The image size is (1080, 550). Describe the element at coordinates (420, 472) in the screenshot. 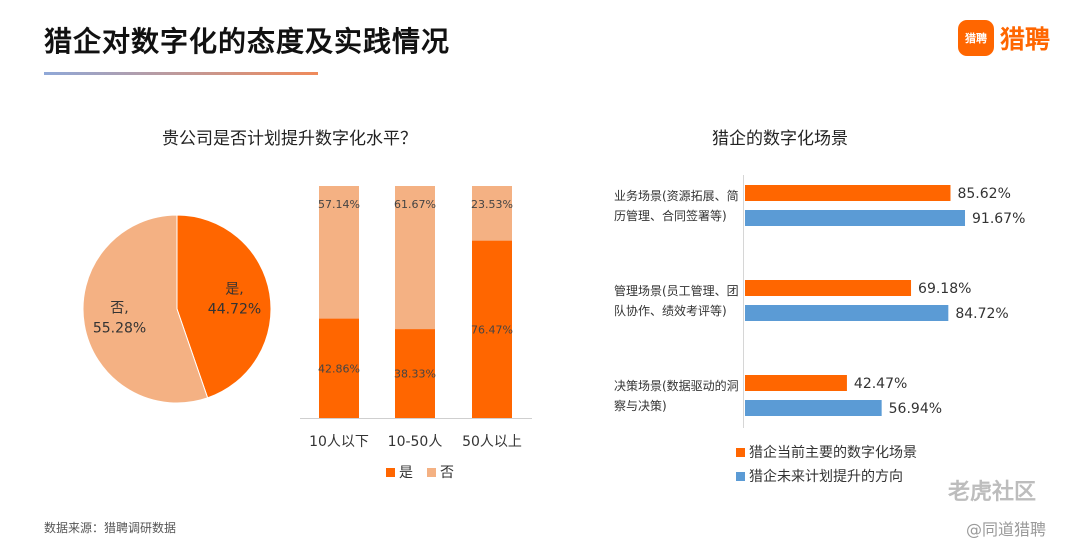

I see `stacked-bar-legend: 是 否` at that location.